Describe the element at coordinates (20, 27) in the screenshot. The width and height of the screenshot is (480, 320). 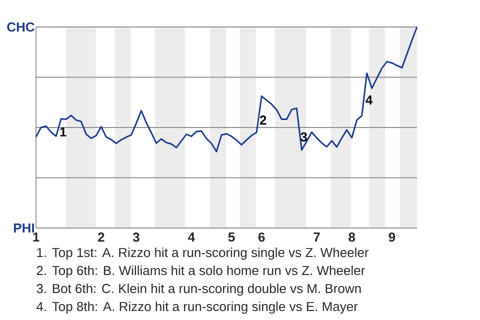
I see `ref-line-label: CHC` at that location.